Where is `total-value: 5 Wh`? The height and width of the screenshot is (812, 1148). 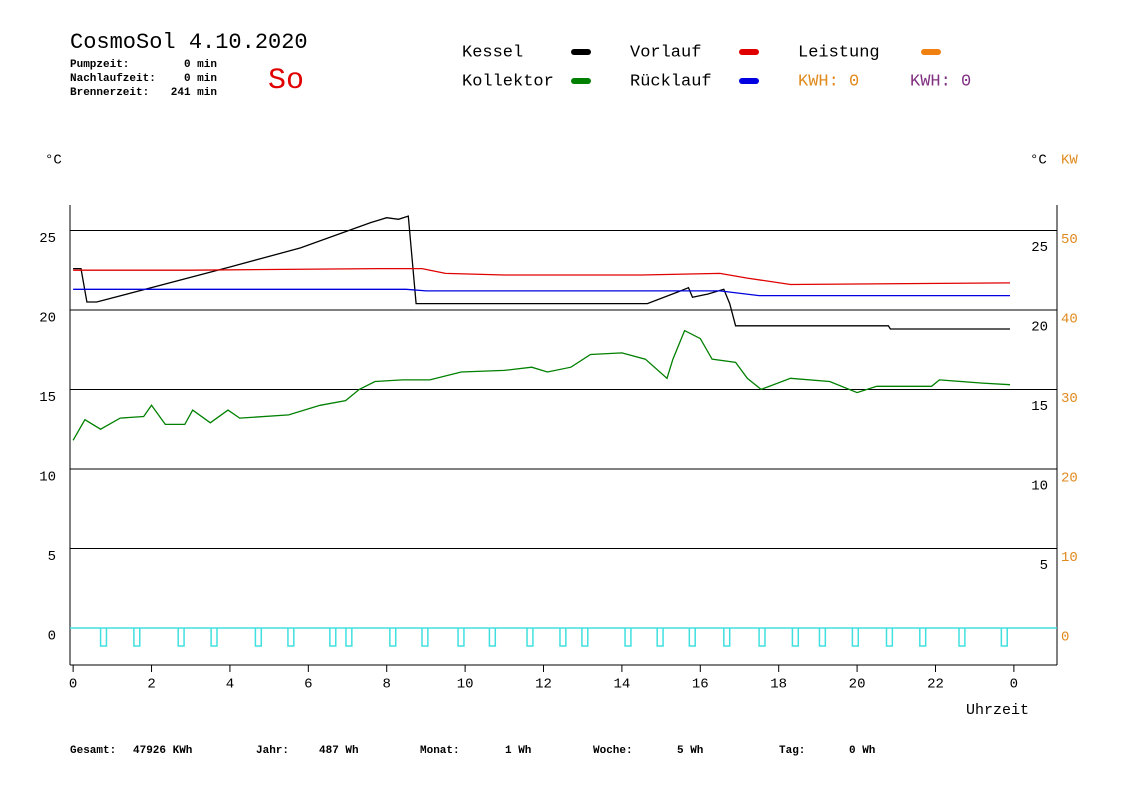 total-value: 5 Wh is located at coordinates (690, 751).